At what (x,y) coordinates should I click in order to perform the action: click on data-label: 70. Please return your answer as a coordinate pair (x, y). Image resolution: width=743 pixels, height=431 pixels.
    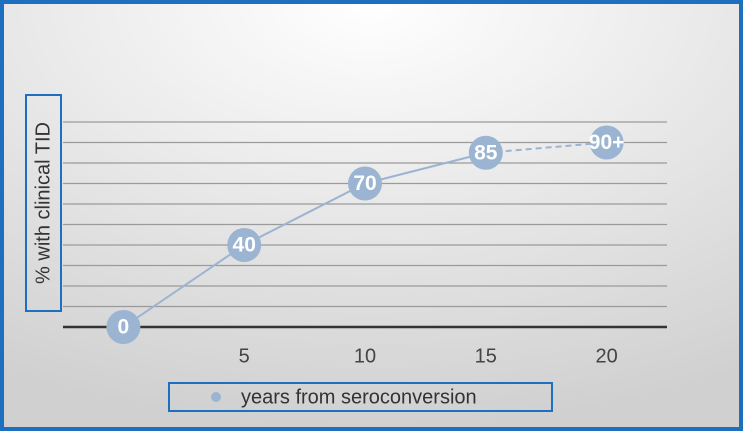
    Looking at the image, I should click on (364, 183).